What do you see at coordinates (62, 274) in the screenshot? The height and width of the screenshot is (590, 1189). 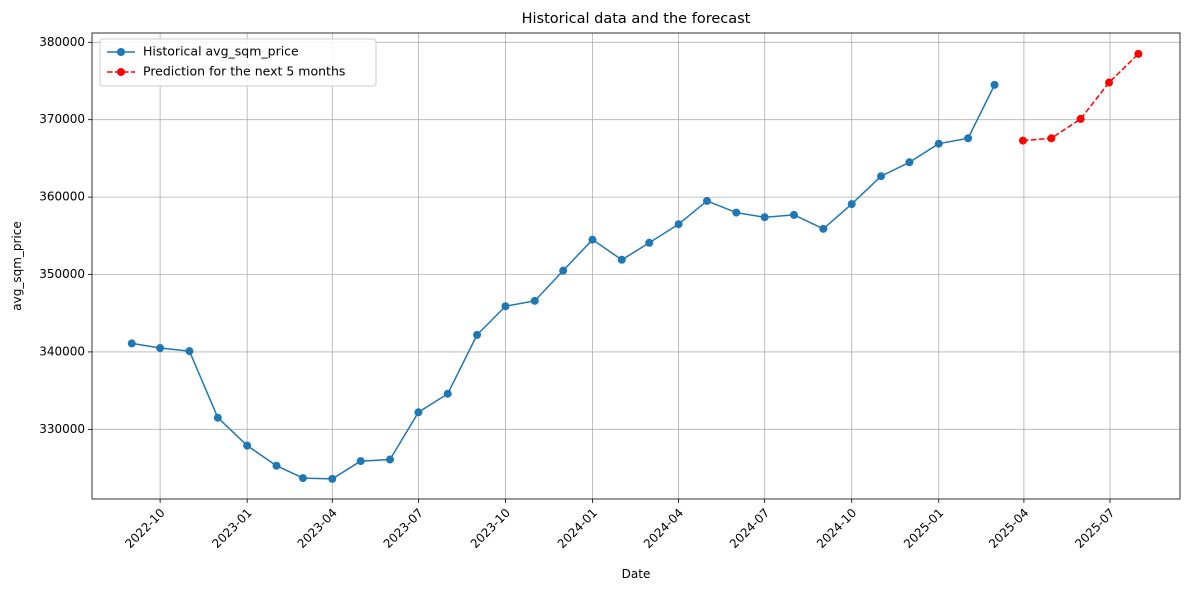 I see `y-tick-label: 350000` at bounding box center [62, 274].